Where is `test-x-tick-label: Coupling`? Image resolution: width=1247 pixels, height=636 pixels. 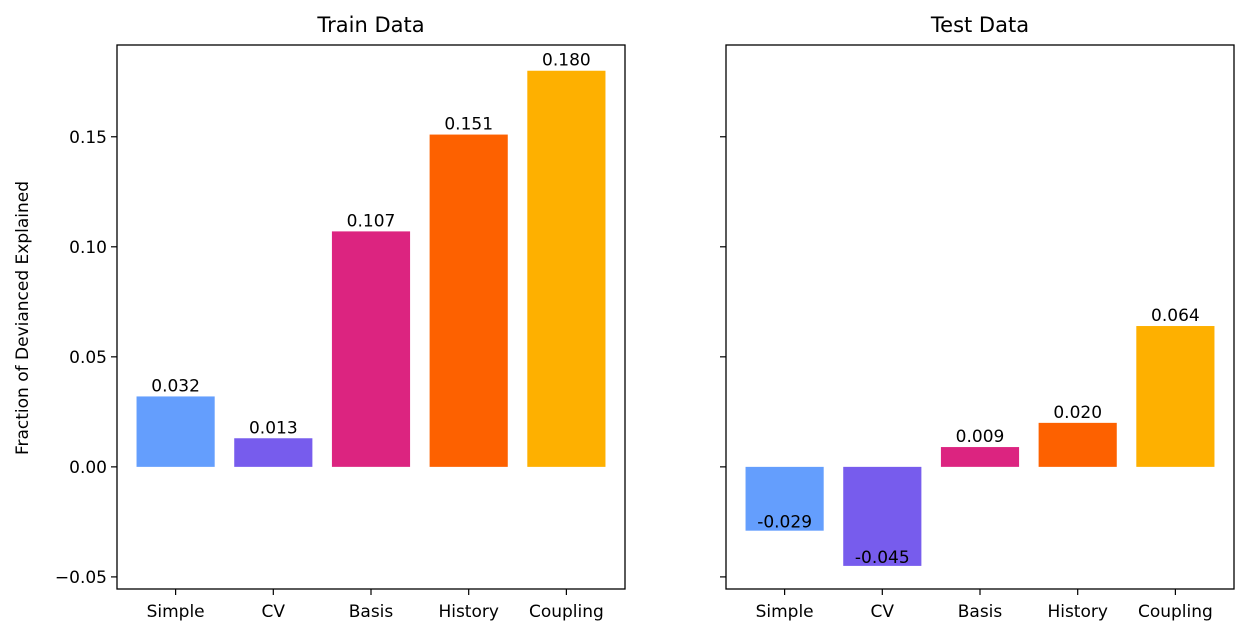
test-x-tick-label: Coupling is located at coordinates (1175, 612).